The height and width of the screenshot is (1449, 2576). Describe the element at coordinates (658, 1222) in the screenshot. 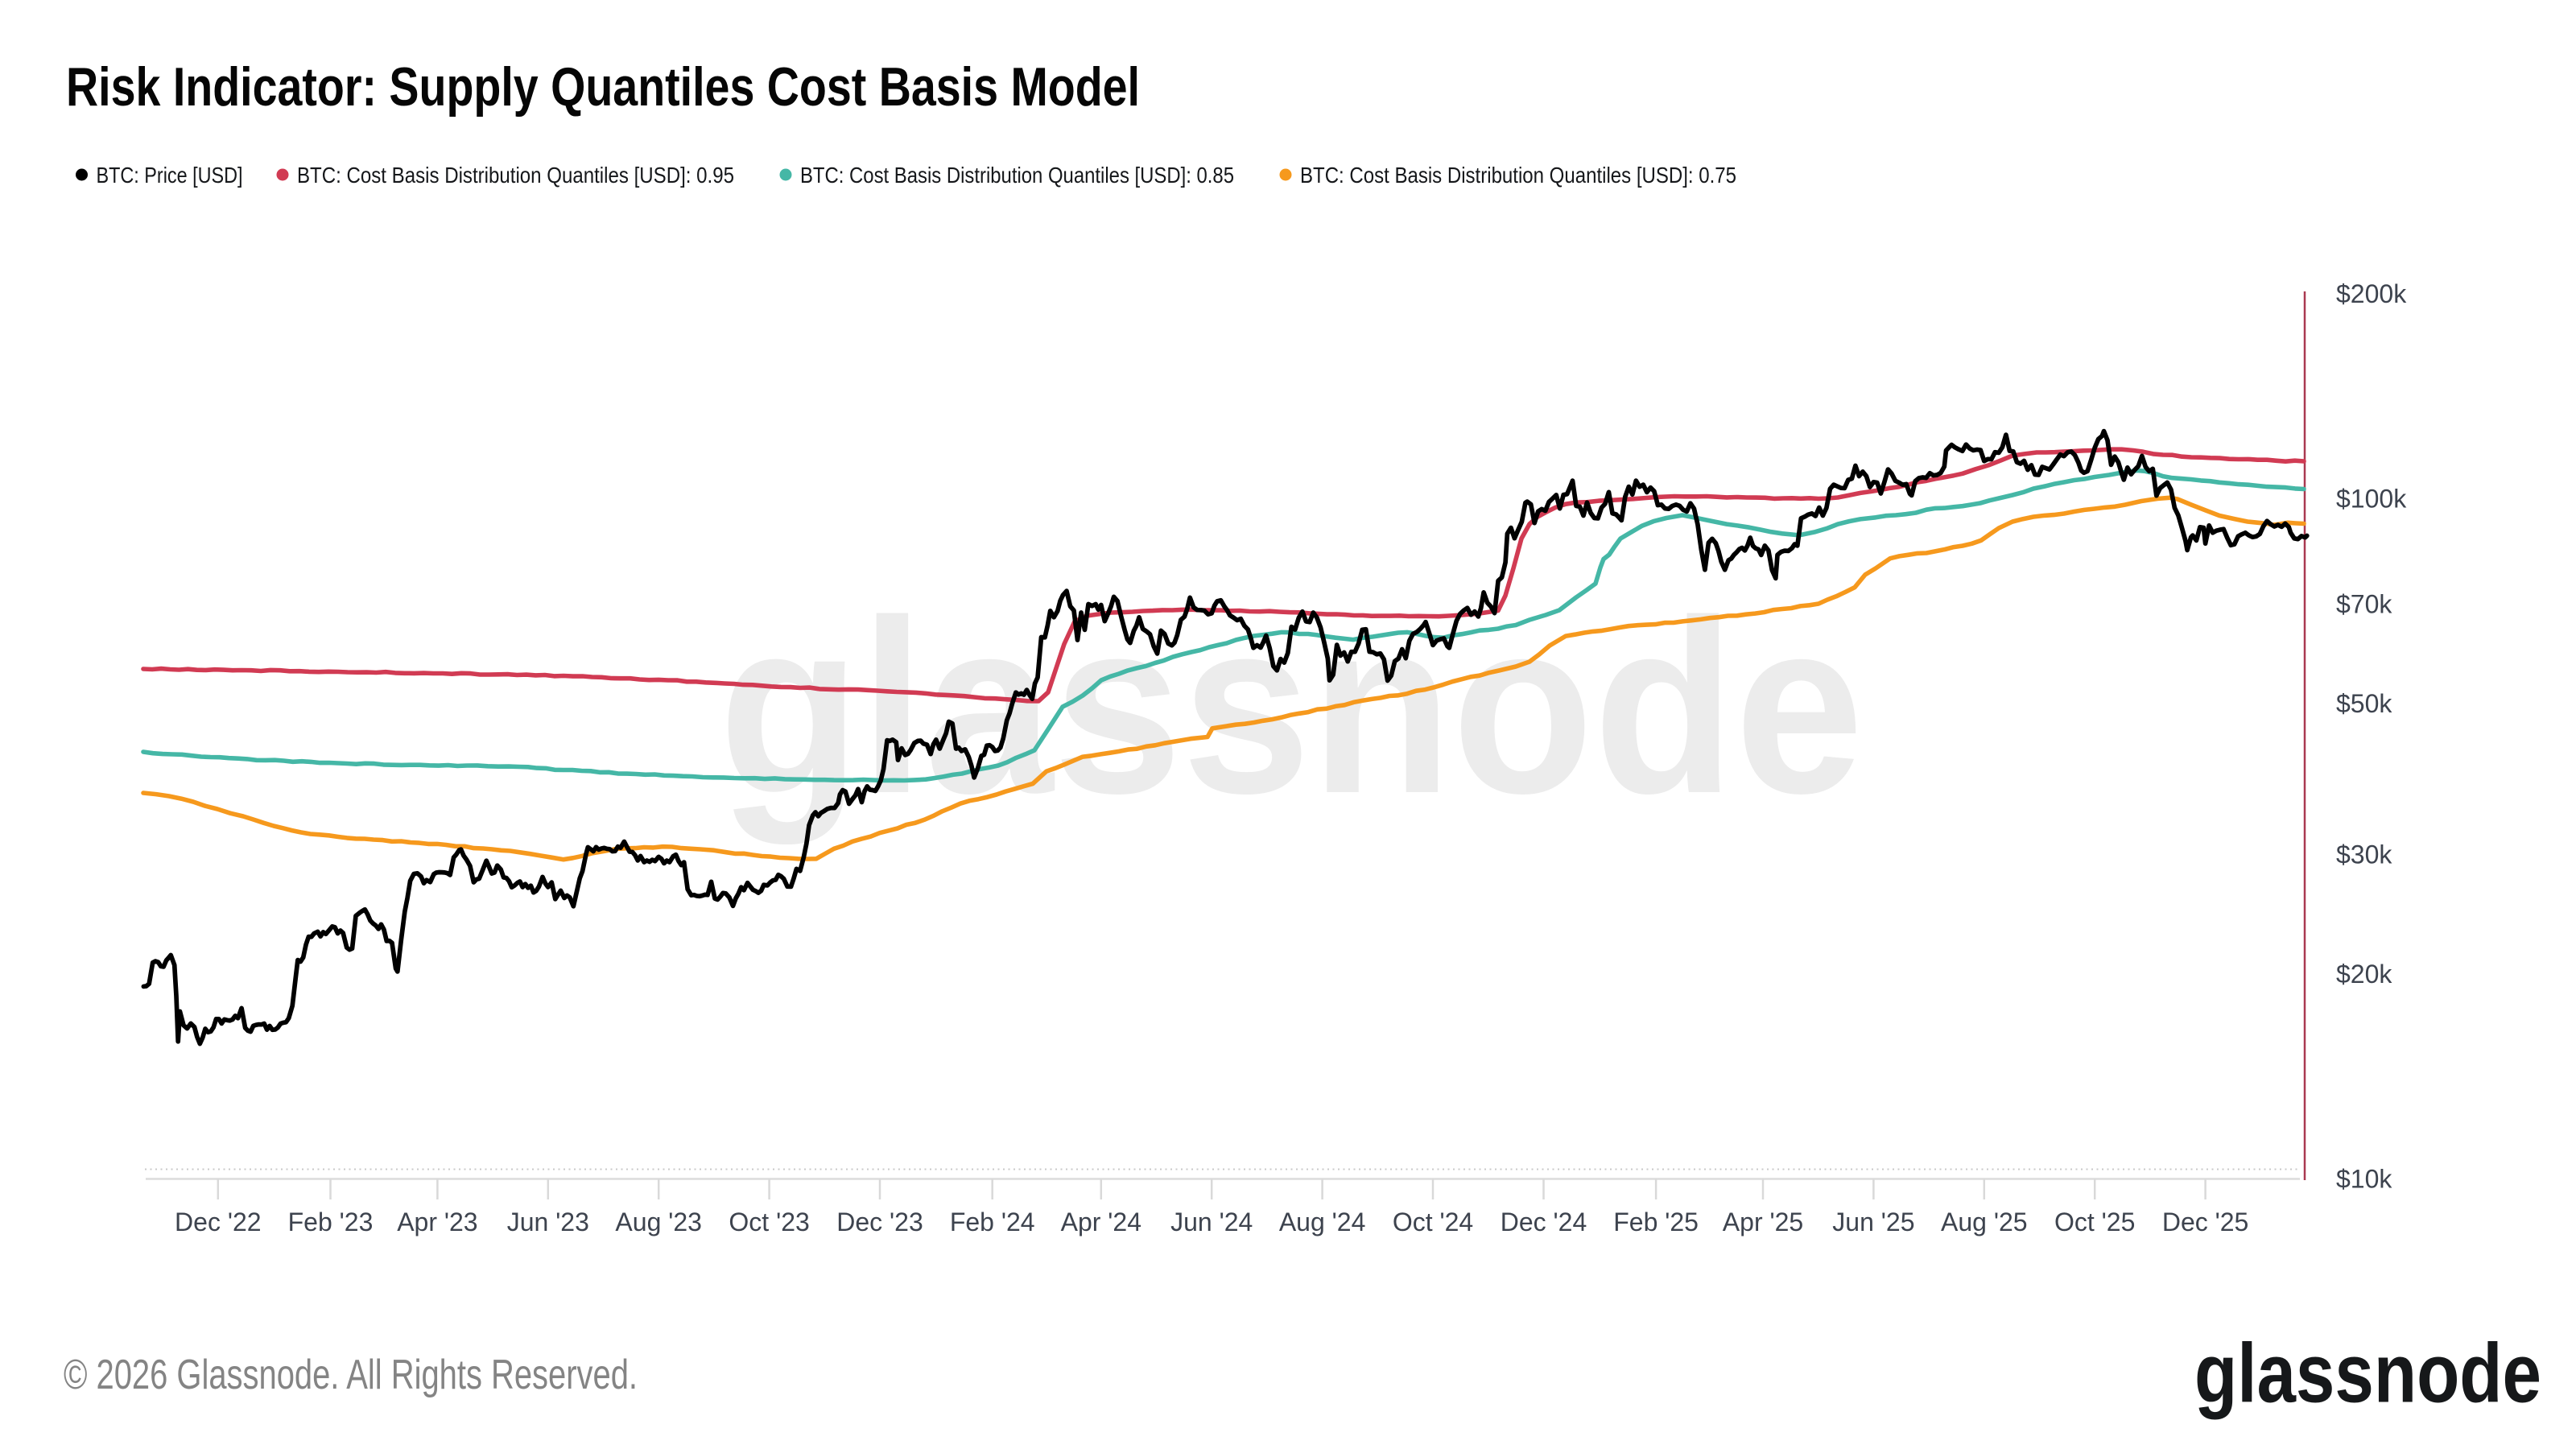

I see `svg-text: Aug '23` at that location.